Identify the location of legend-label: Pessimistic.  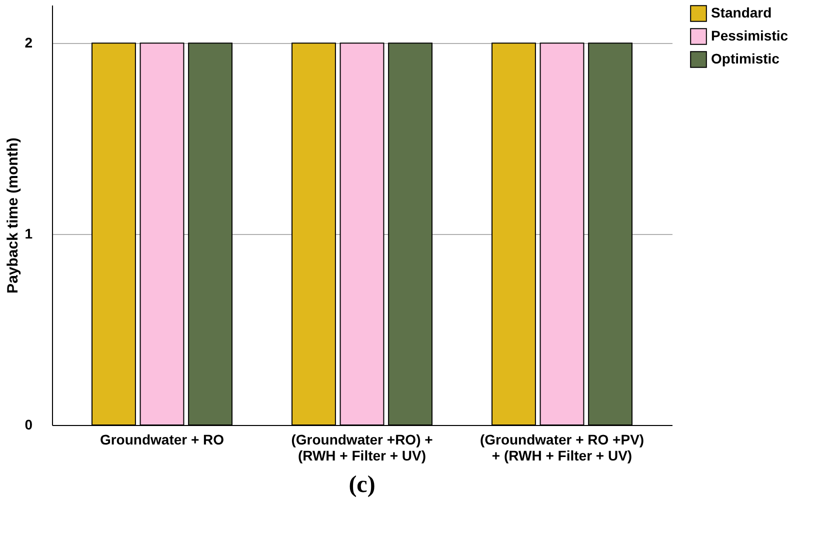
(749, 36).